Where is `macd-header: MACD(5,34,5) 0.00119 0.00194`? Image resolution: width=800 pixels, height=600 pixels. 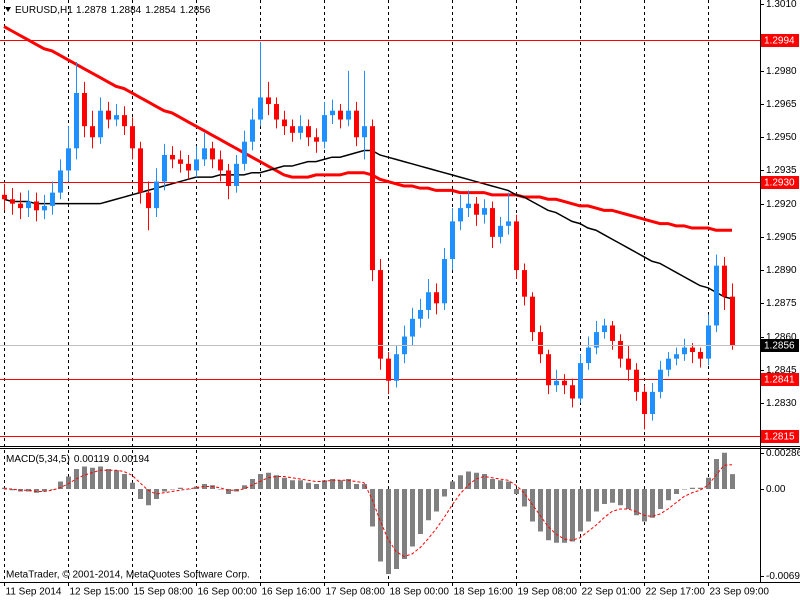 macd-header: MACD(5,34,5) 0.00119 0.00194 is located at coordinates (78, 459).